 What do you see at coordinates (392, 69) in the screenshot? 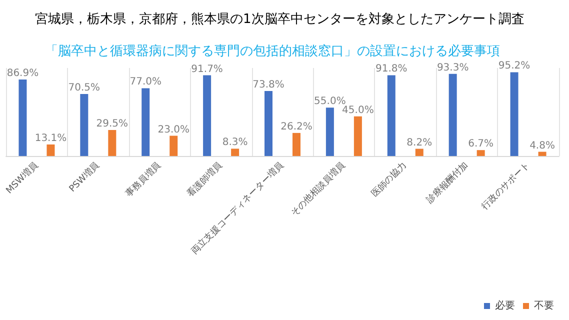
I see `data-label: 91.8%` at bounding box center [392, 69].